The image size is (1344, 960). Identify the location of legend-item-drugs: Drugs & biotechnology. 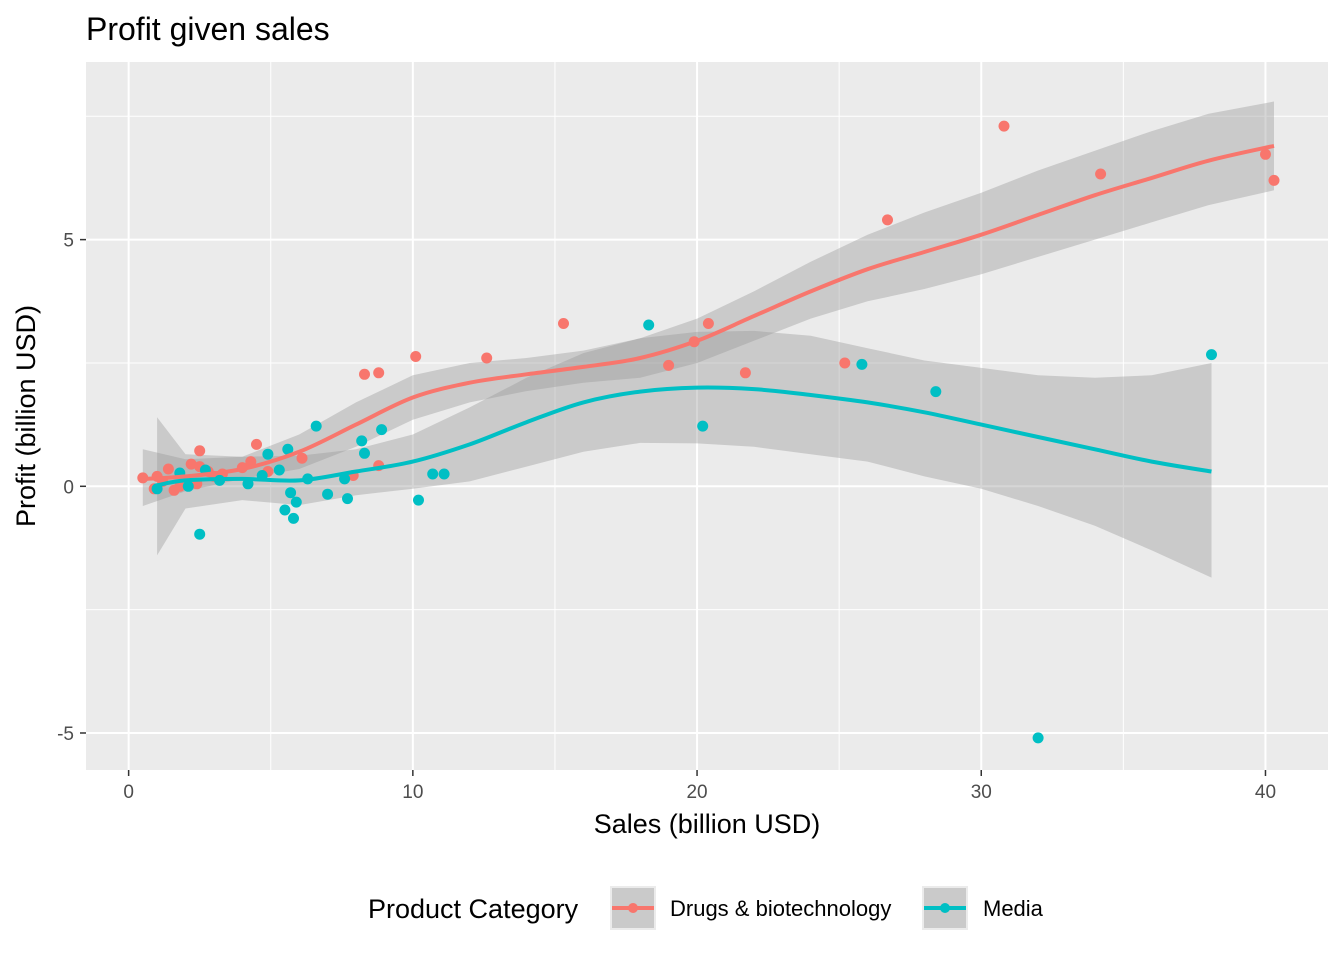
(750, 908).